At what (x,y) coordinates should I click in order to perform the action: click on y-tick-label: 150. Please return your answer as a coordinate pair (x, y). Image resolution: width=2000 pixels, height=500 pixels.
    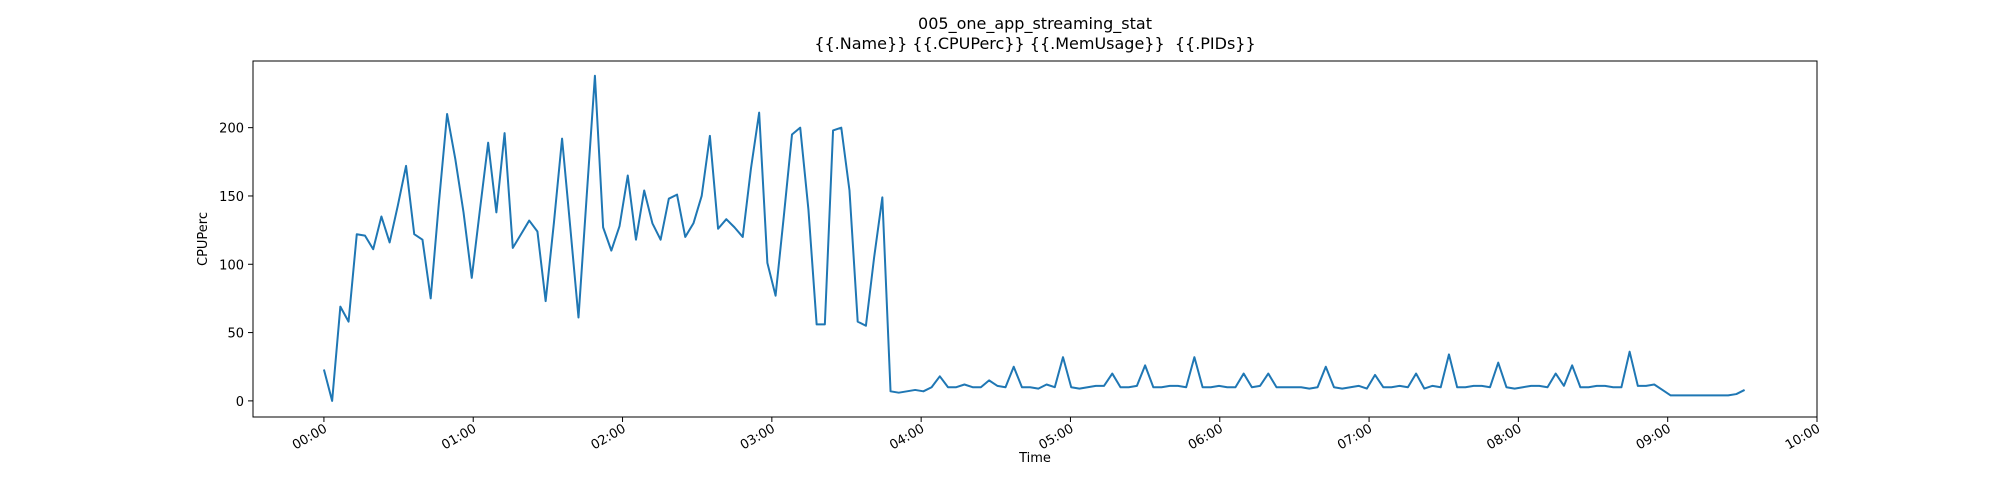
    Looking at the image, I should click on (231, 197).